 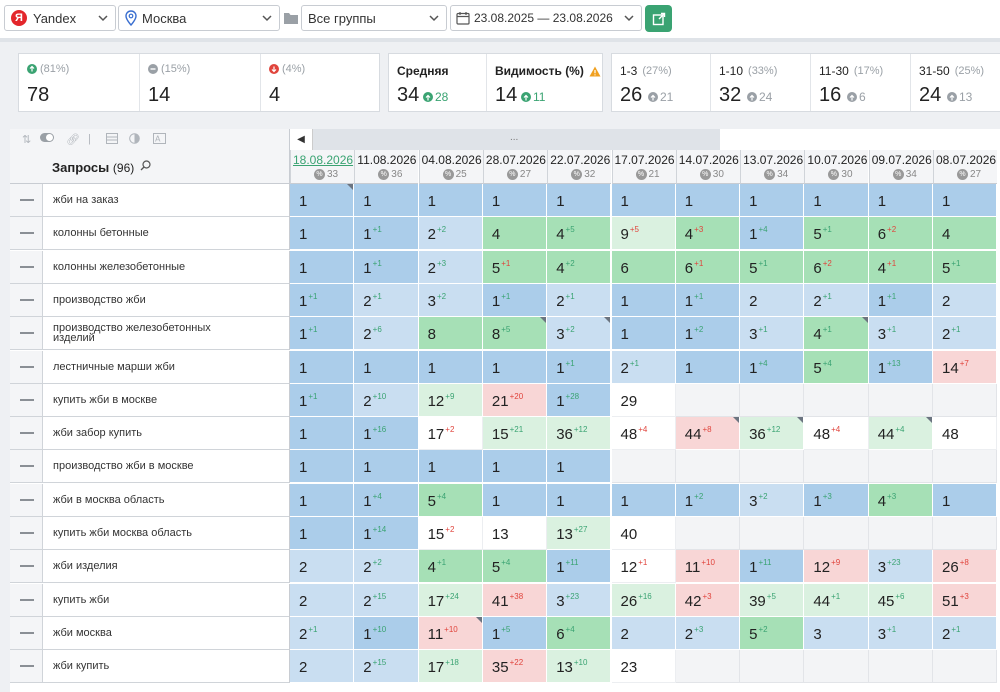 I want to click on position-cell: 35+22, so click(x=515, y=667).